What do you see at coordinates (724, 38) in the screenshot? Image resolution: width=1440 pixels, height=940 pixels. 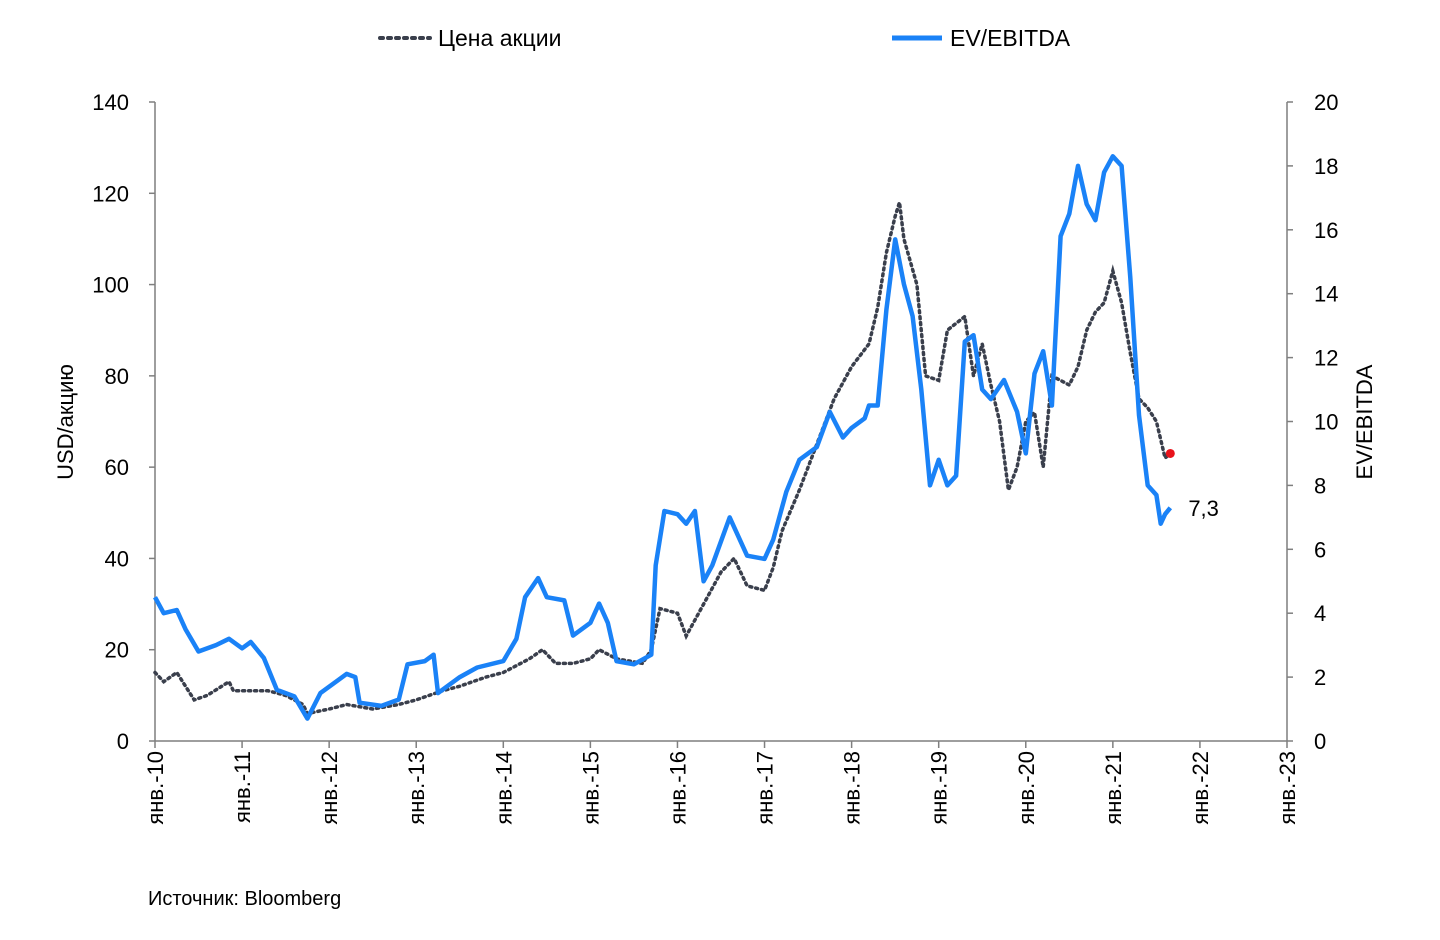 I see `legend: Цена акции EV/EBITDA` at bounding box center [724, 38].